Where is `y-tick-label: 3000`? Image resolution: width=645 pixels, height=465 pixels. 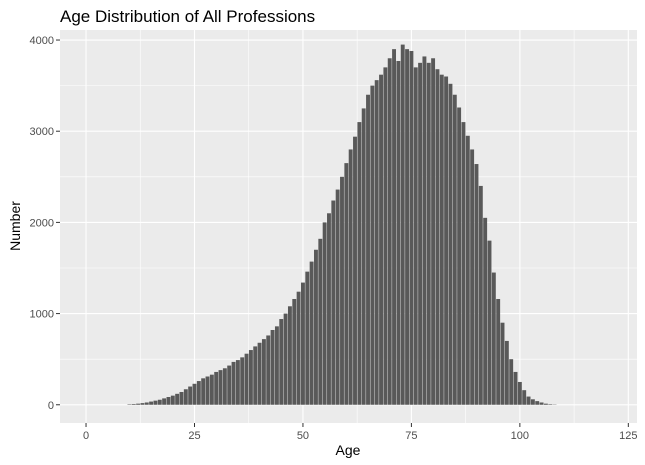
y-tick-label: 3000 is located at coordinates (42, 132).